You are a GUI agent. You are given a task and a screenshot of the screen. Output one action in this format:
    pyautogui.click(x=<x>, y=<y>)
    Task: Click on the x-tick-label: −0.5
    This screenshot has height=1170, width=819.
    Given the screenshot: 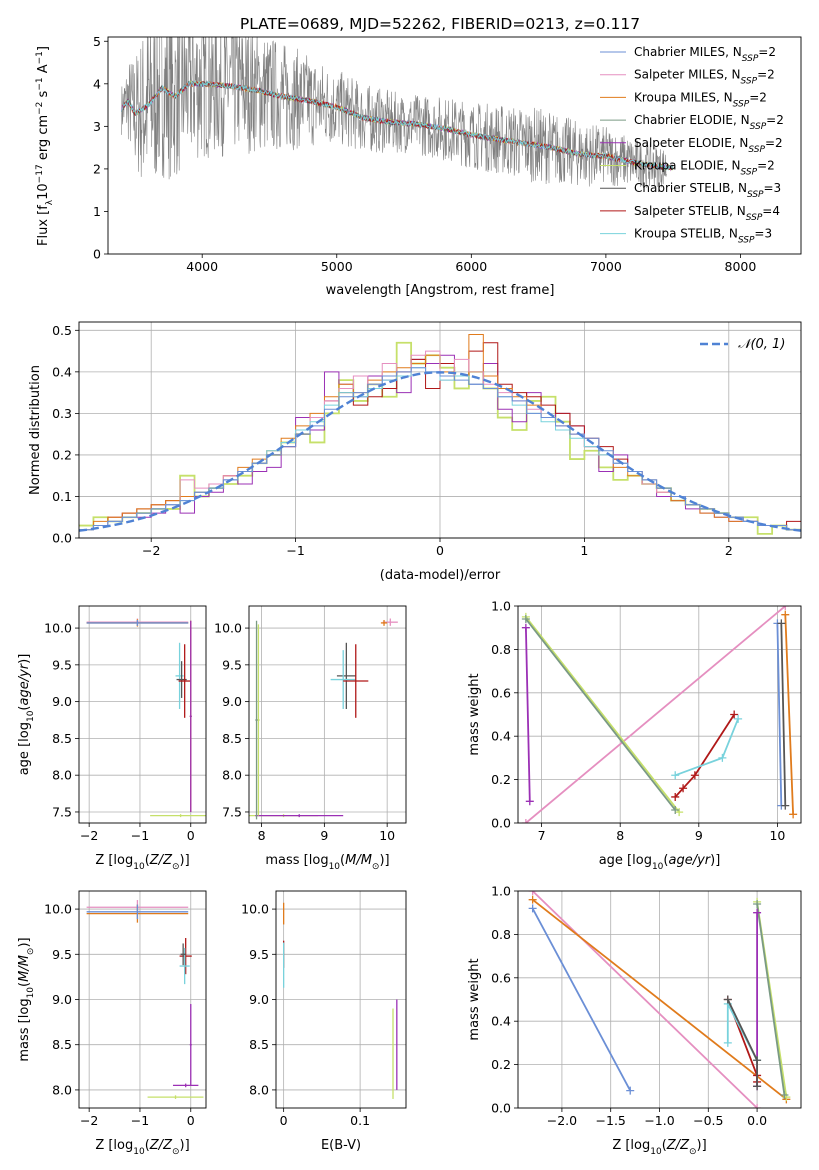 What is the action you would take?
    pyautogui.click(x=708, y=1120)
    